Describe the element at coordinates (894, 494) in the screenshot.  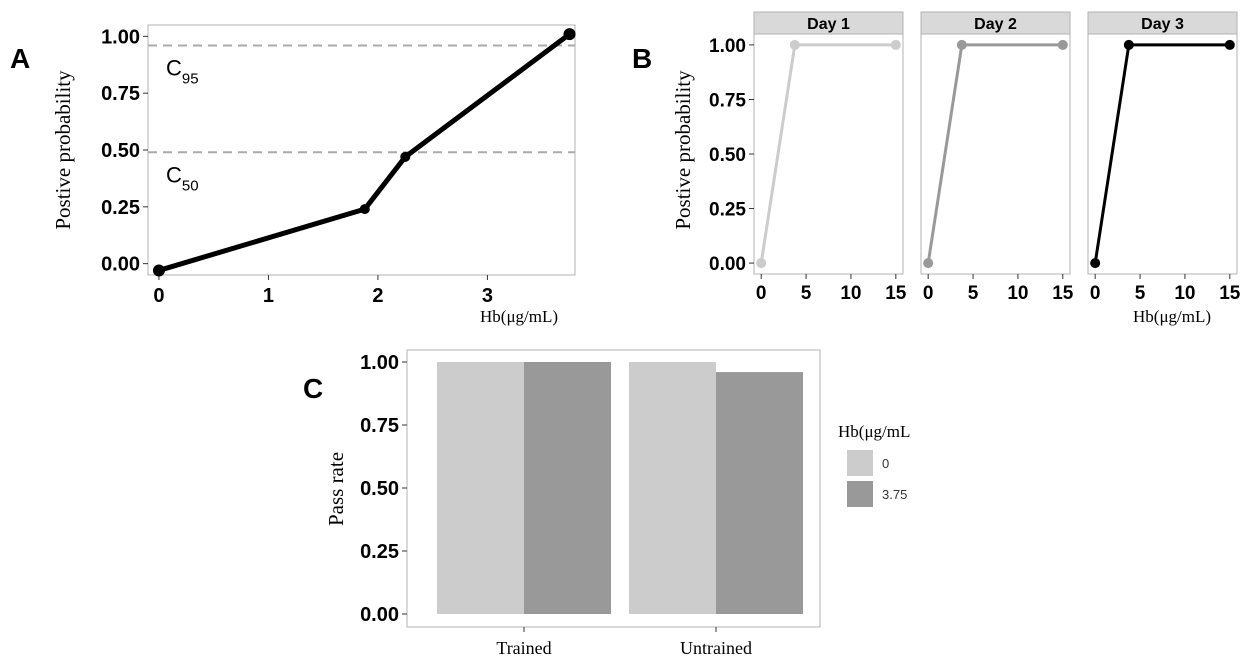
I see `legend-label: 3.75` at that location.